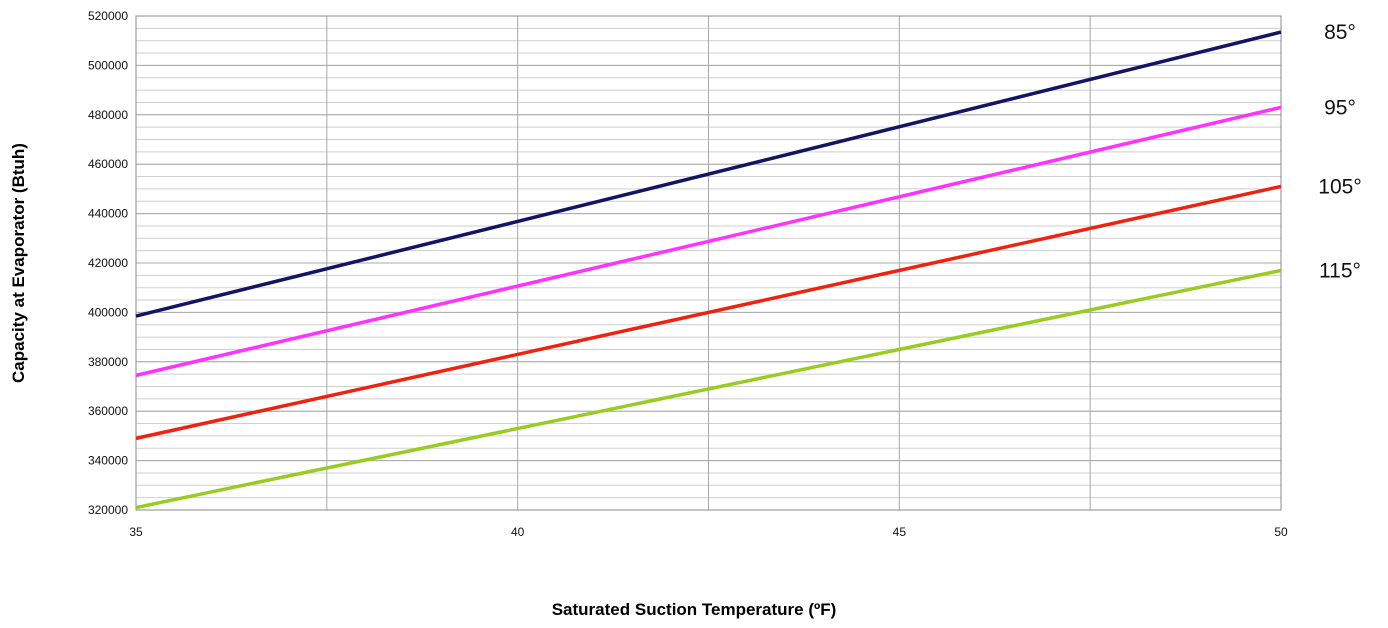 This screenshot has height=628, width=1388. What do you see at coordinates (518, 532) in the screenshot?
I see `x-tick-label: 40` at bounding box center [518, 532].